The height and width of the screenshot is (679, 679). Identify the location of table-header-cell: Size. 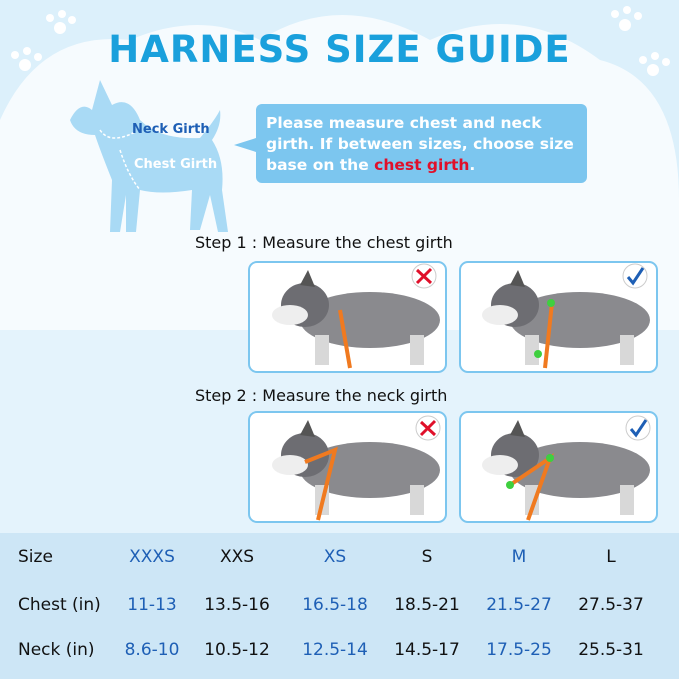
(35, 557).